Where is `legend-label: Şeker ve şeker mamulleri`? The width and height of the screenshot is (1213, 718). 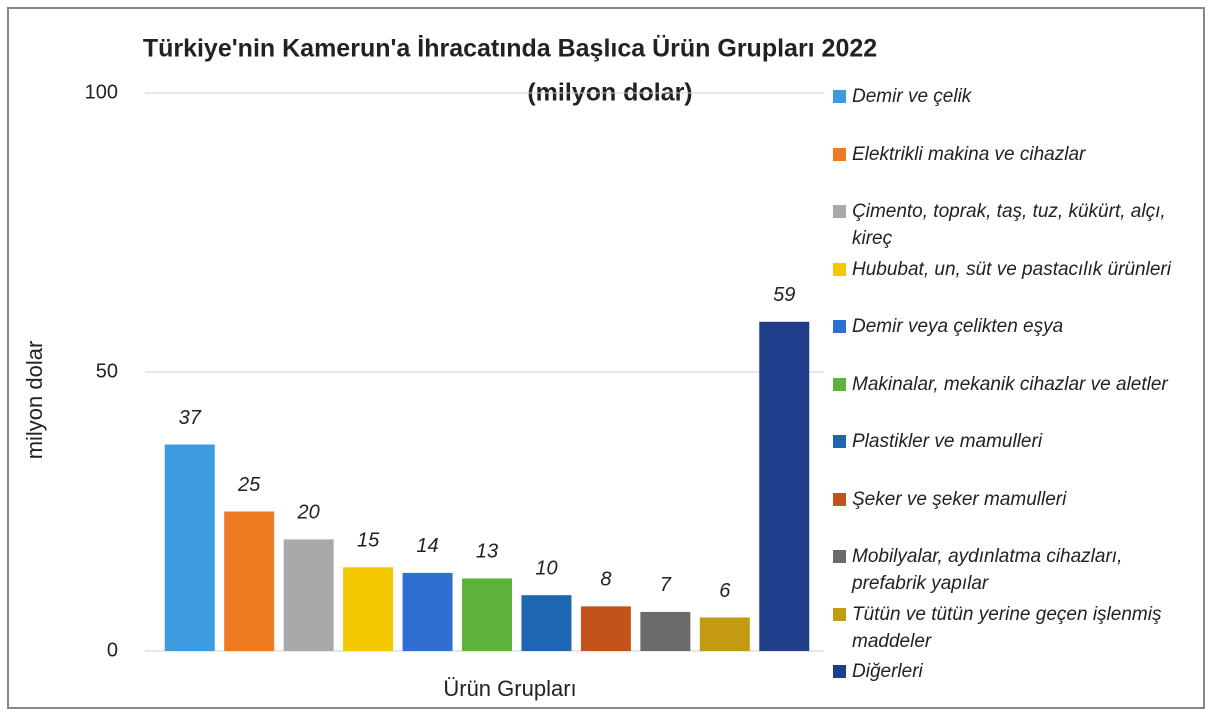
legend-label: Şeker ve şeker mamulleri is located at coordinates (959, 499).